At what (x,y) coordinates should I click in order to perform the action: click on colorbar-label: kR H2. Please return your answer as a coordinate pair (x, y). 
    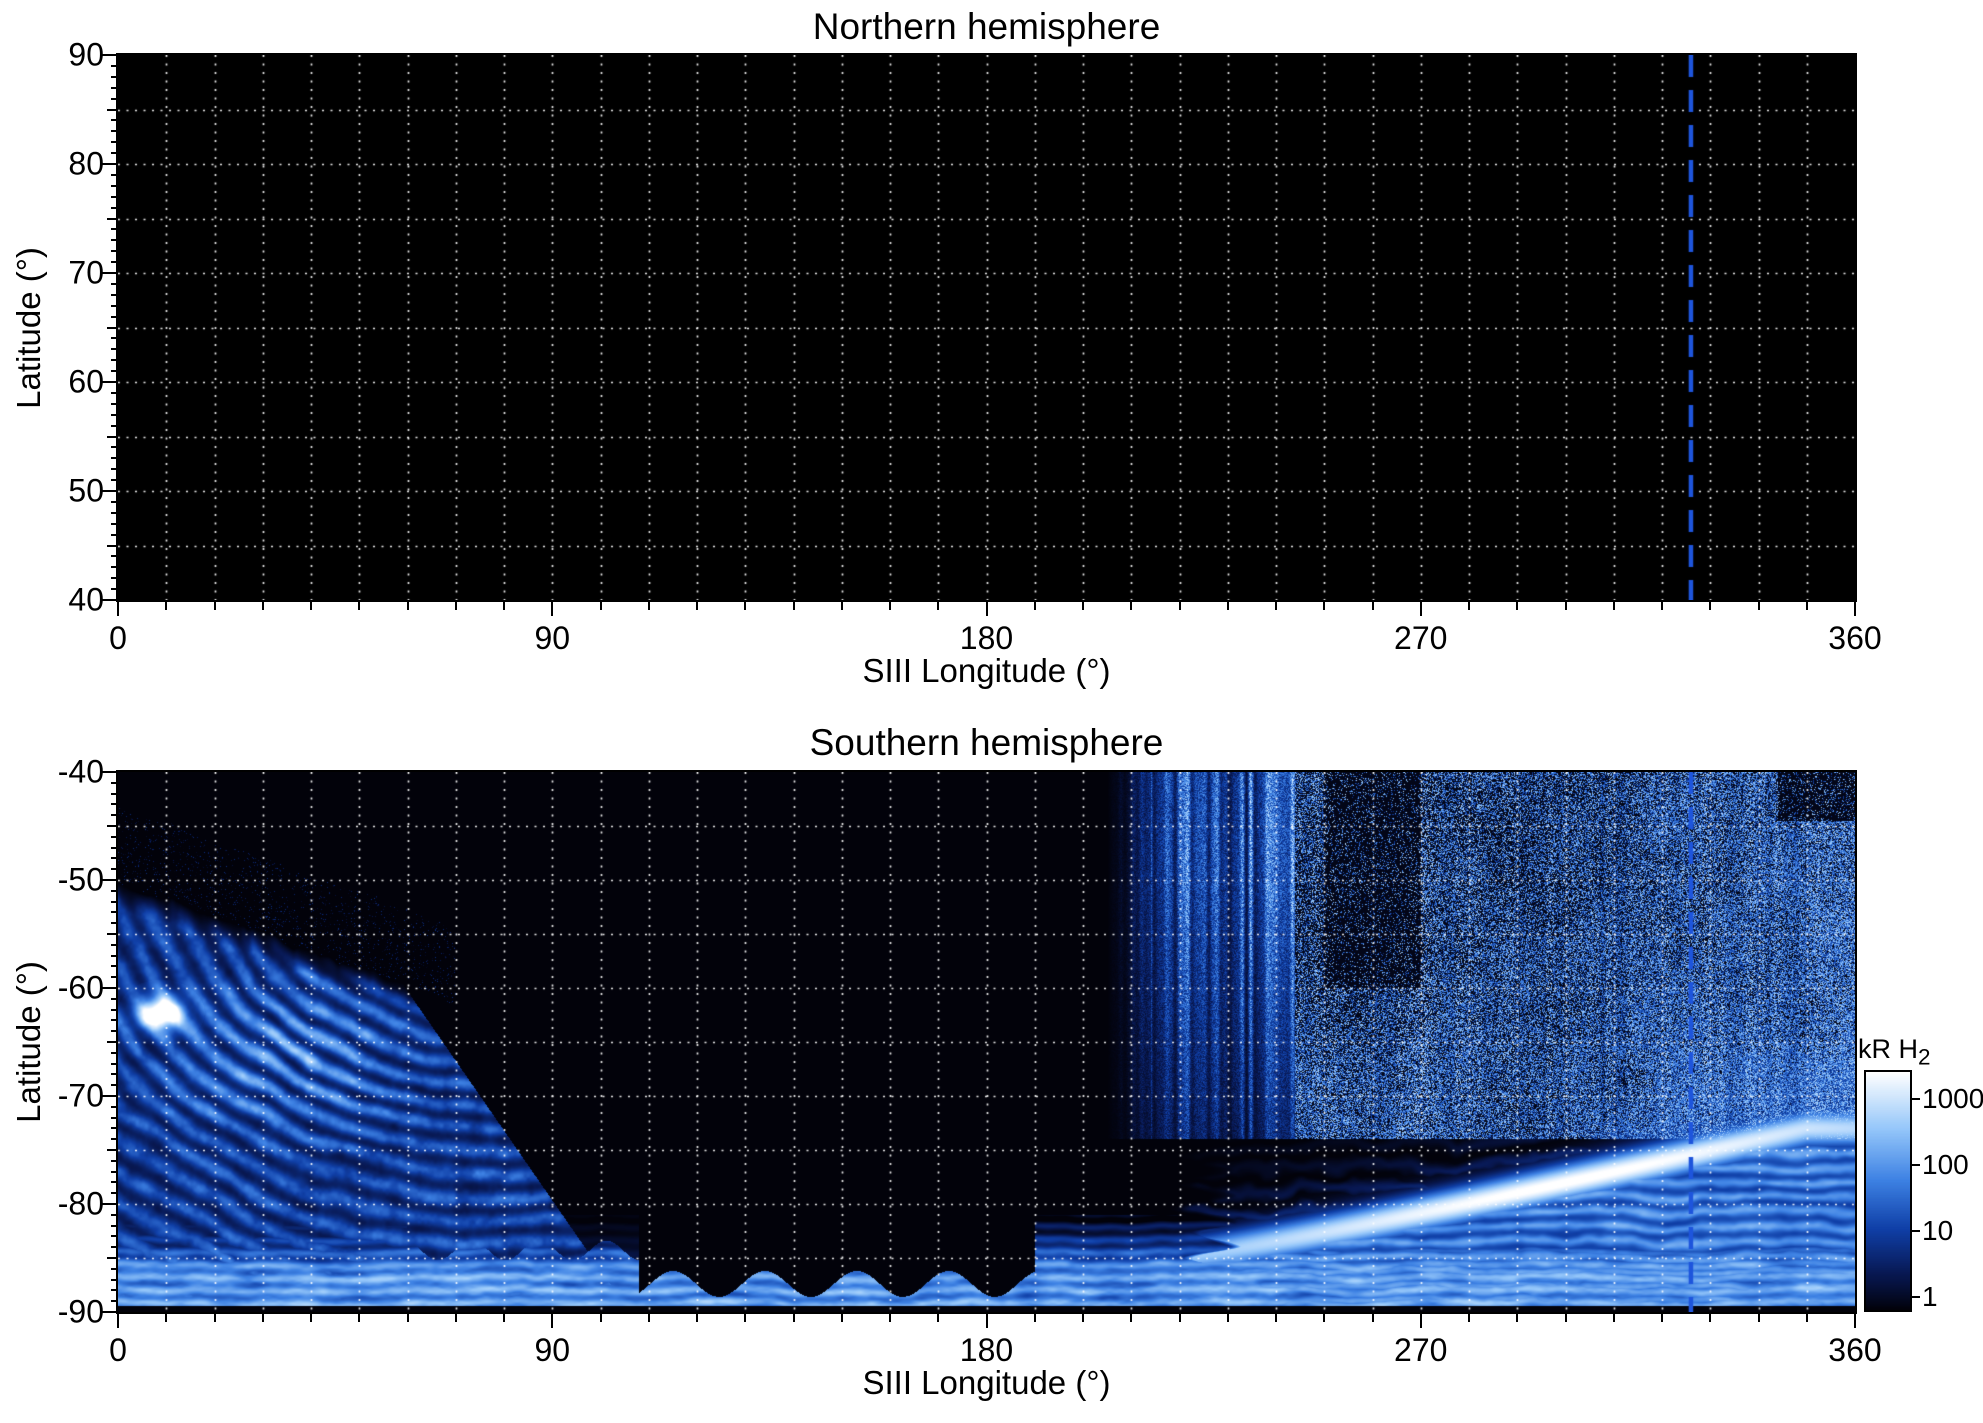
    Looking at the image, I should click on (1894, 1052).